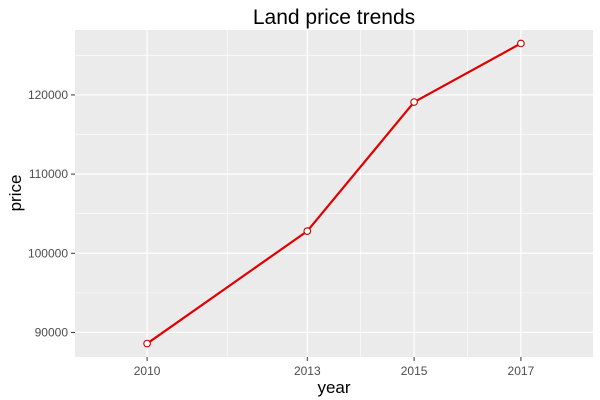  What do you see at coordinates (334, 367) in the screenshot?
I see `x-axis-ticks: 2010 2013 2015 2017` at bounding box center [334, 367].